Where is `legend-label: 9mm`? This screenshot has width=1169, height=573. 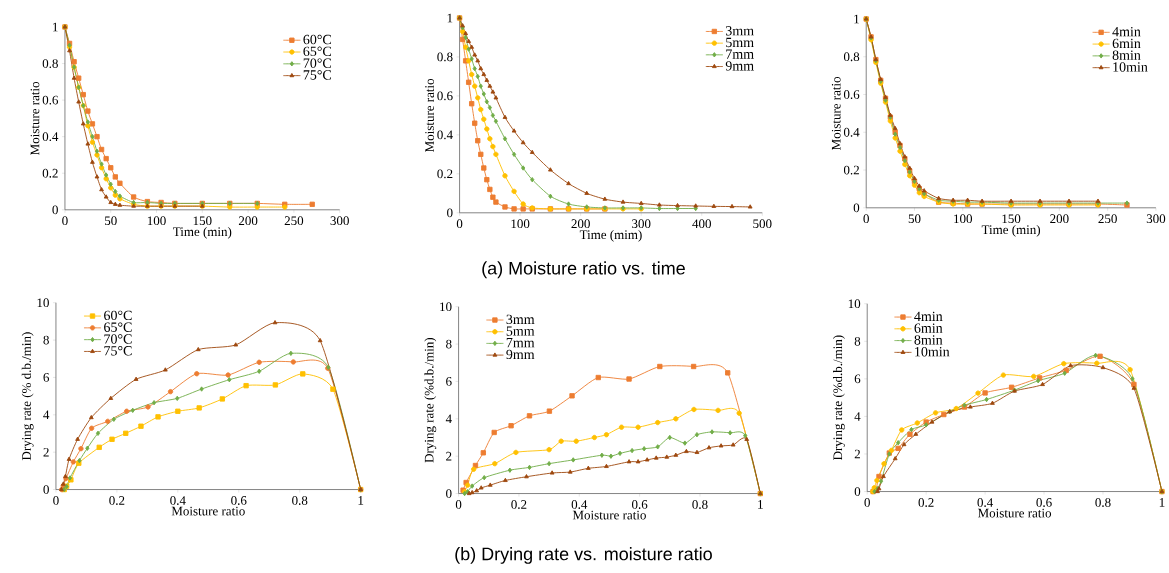 legend-label: 9mm is located at coordinates (739, 65).